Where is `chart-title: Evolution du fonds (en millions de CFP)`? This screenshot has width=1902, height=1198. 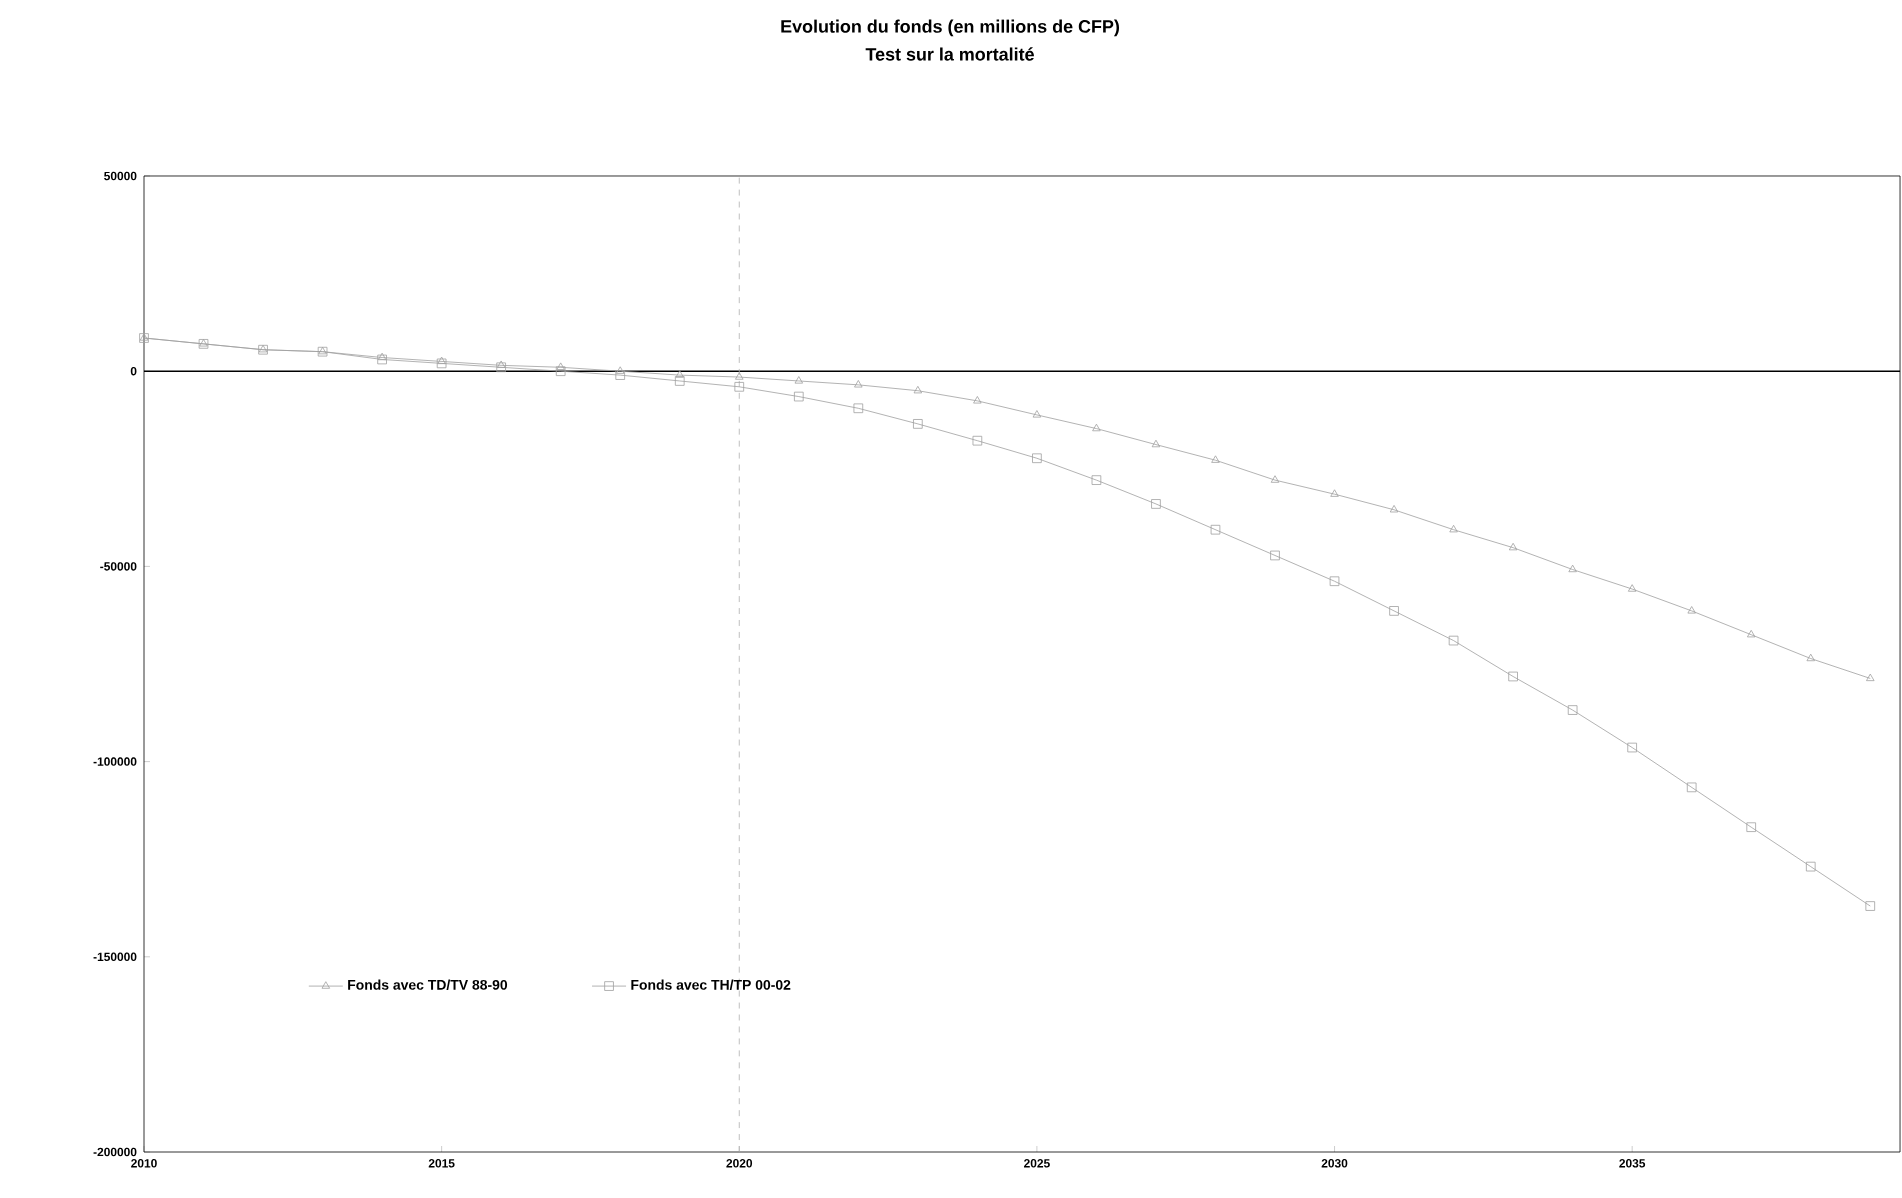 chart-title: Evolution du fonds (en millions de CFP) is located at coordinates (950, 28).